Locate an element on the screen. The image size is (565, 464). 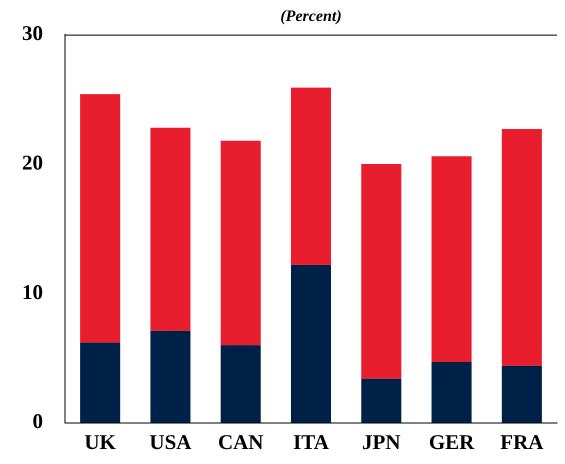
x-tick-label: CAN is located at coordinates (241, 442).